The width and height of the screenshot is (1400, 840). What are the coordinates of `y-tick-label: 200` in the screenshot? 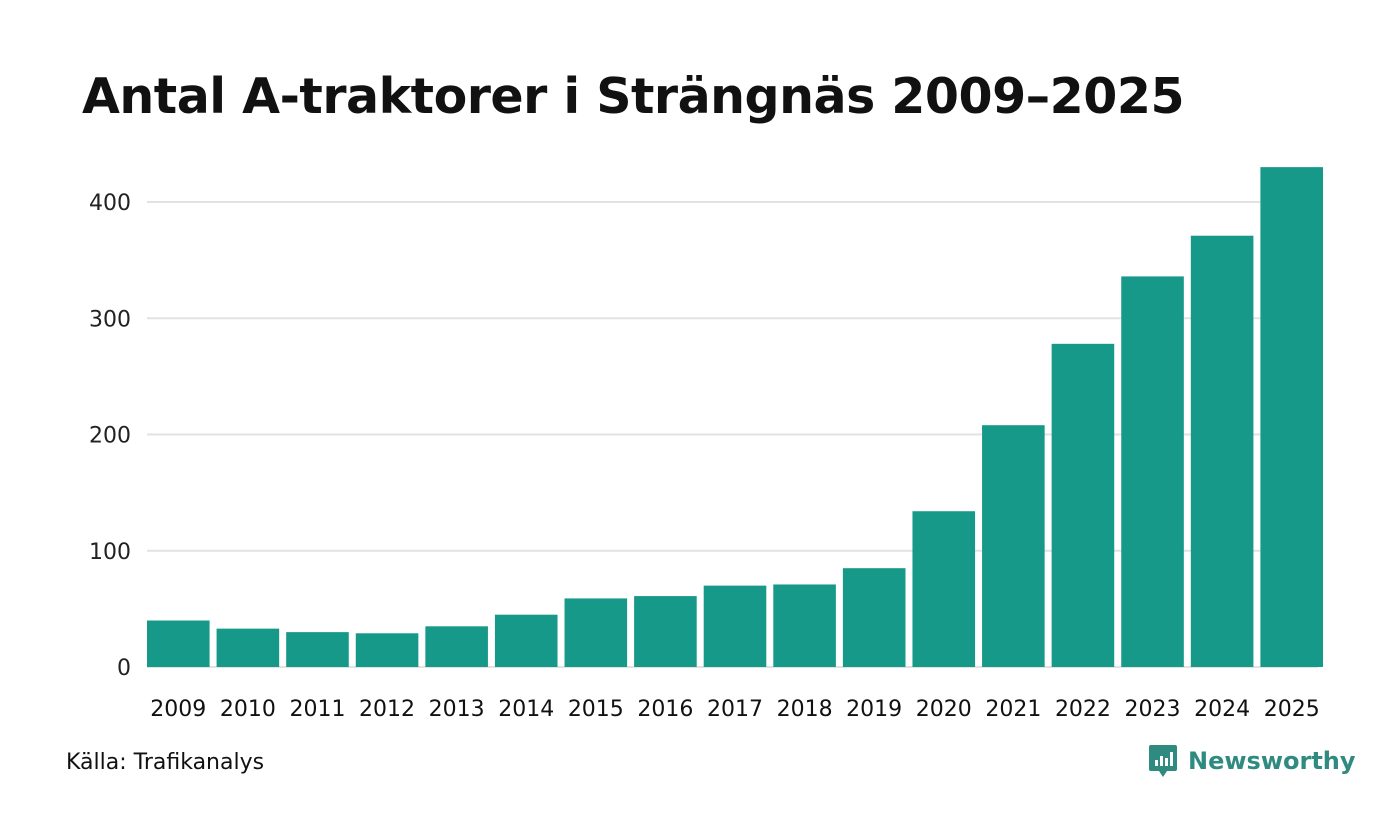 It's located at (110, 436).